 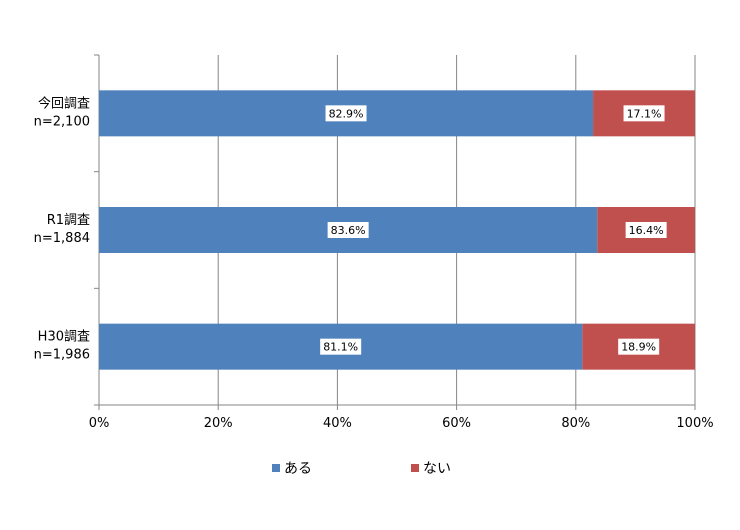 I want to click on data-label: 83.6%, so click(x=348, y=230).